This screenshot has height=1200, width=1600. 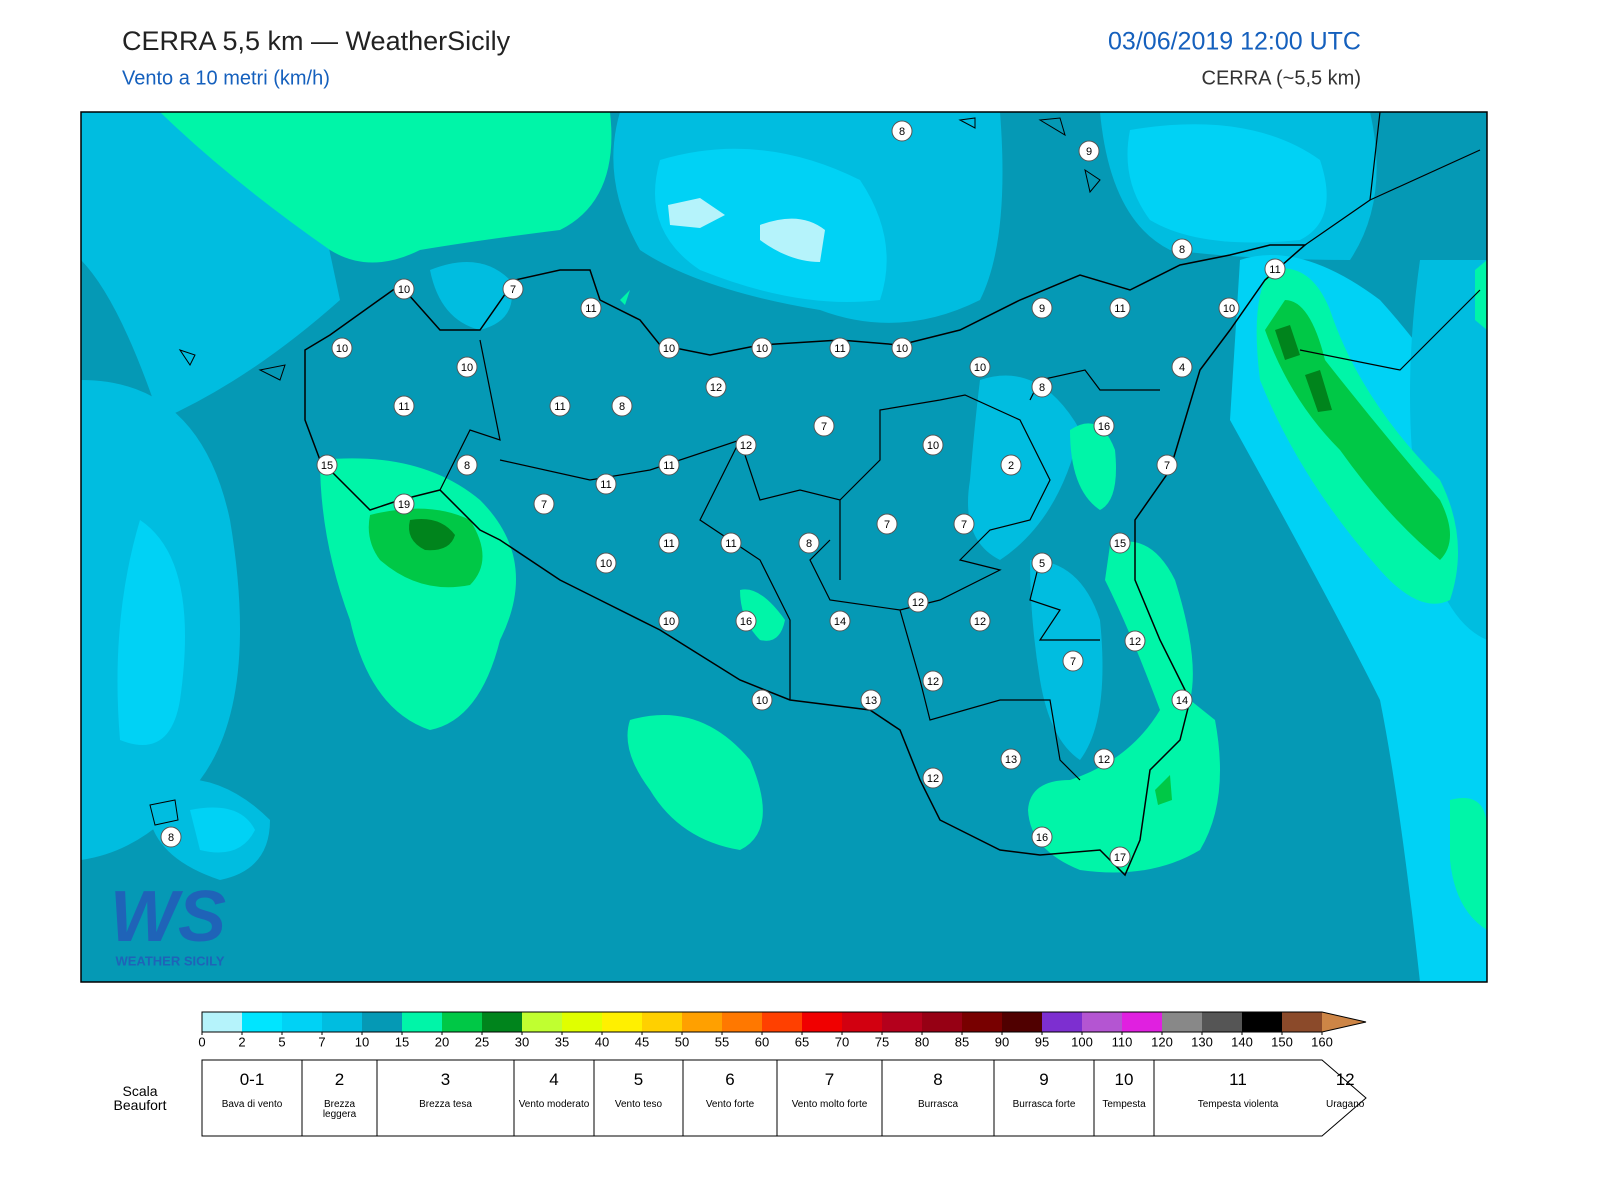 I want to click on beaufort-label: Brezza tesa, so click(x=445, y=1104).